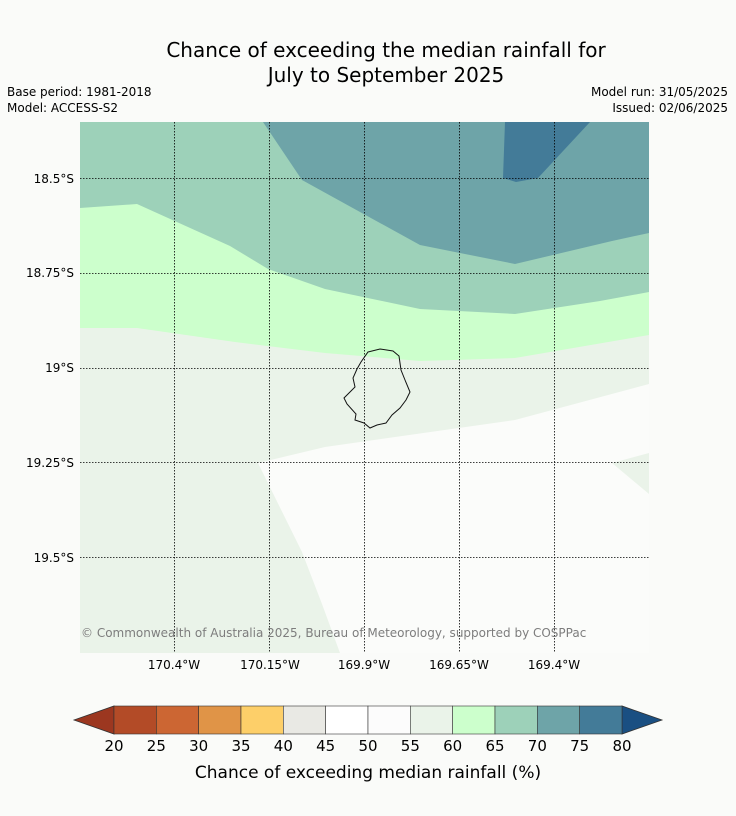 The width and height of the screenshot is (736, 816). I want to click on colorbar: 20 25 30 35 40 45 50 55 60 65 70 75 80, so click(368, 730).